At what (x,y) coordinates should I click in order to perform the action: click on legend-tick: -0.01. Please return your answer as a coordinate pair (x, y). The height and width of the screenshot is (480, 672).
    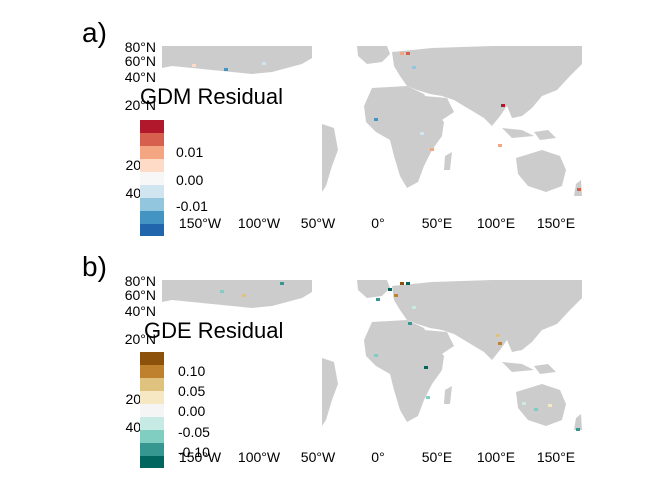
    Looking at the image, I should click on (192, 206).